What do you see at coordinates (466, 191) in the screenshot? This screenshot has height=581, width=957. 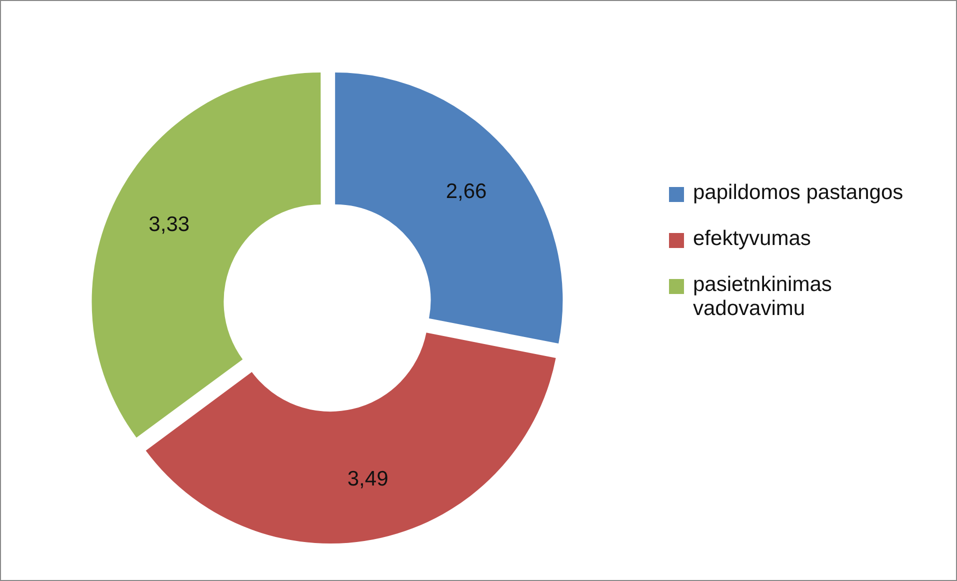 I see `data-label: 2,66` at bounding box center [466, 191].